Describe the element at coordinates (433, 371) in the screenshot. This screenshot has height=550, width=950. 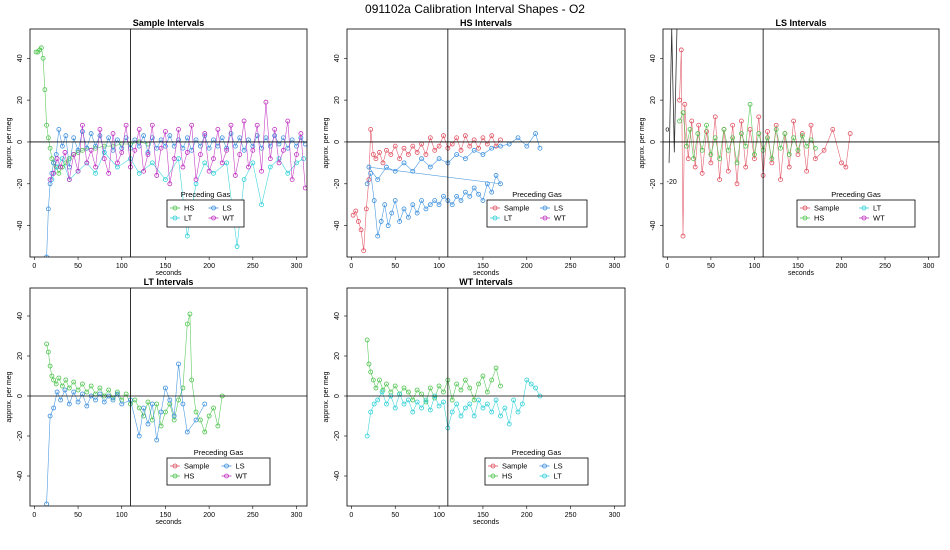
I see `series-line-HS` at that location.